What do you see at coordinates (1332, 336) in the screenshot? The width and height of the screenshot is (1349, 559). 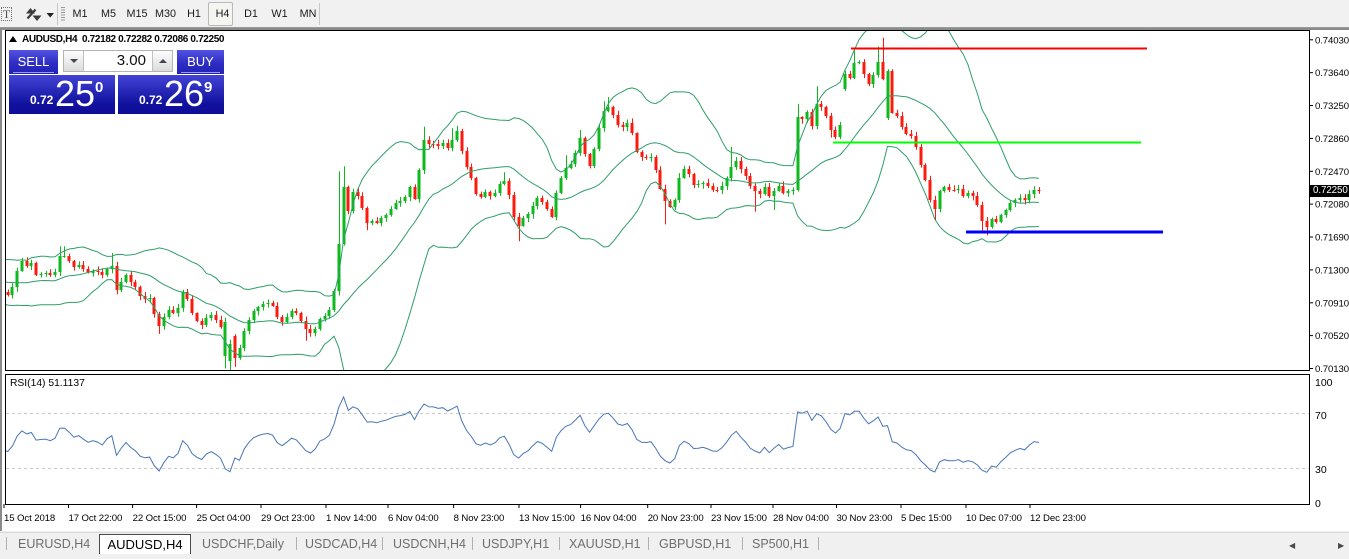 I see `svg-text: 0.70520` at bounding box center [1332, 336].